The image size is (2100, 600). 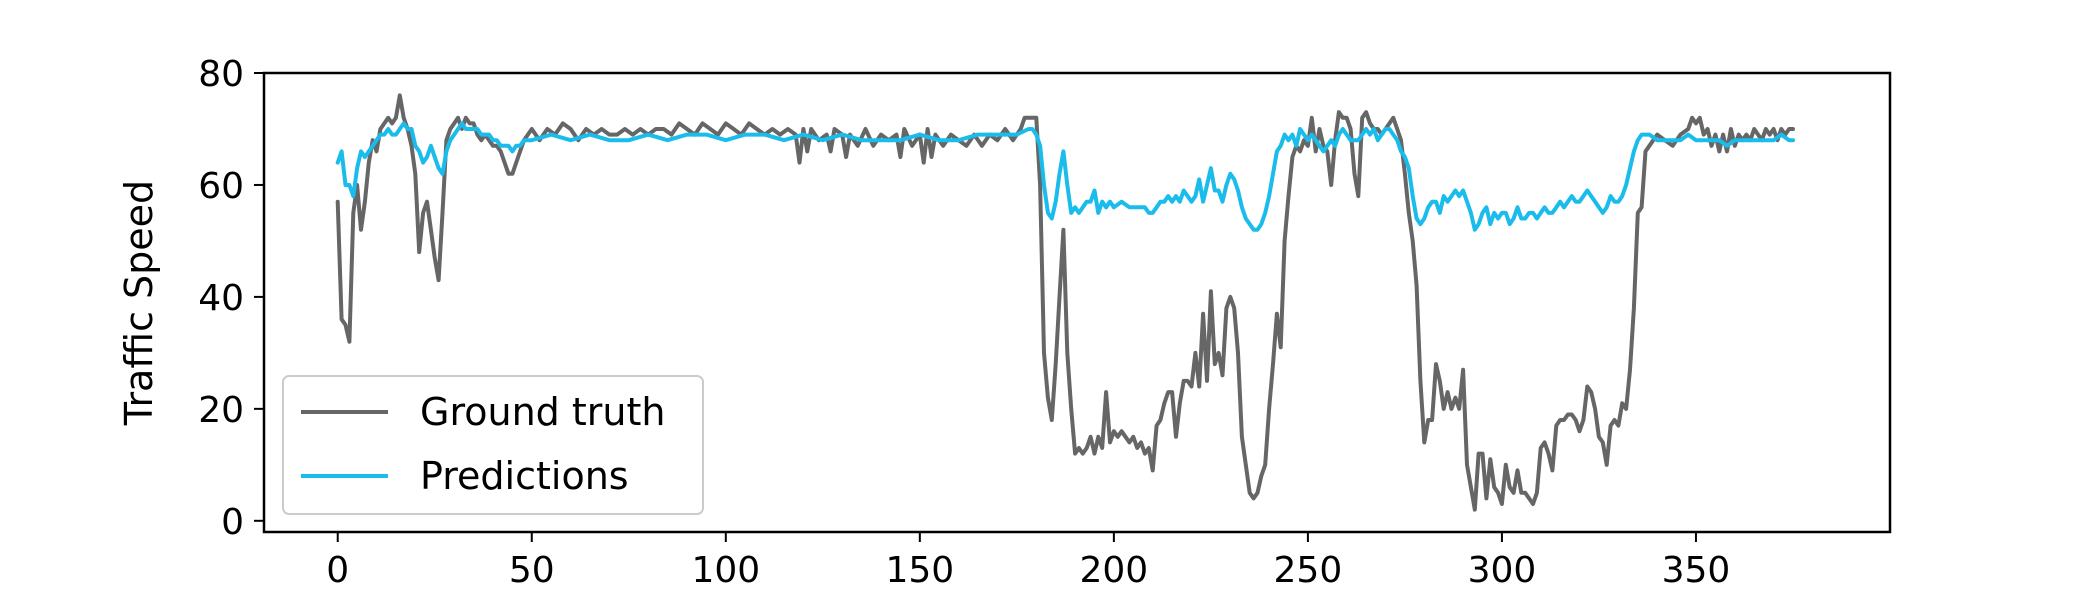 I want to click on x-tick-label: 200, so click(x=1114, y=570).